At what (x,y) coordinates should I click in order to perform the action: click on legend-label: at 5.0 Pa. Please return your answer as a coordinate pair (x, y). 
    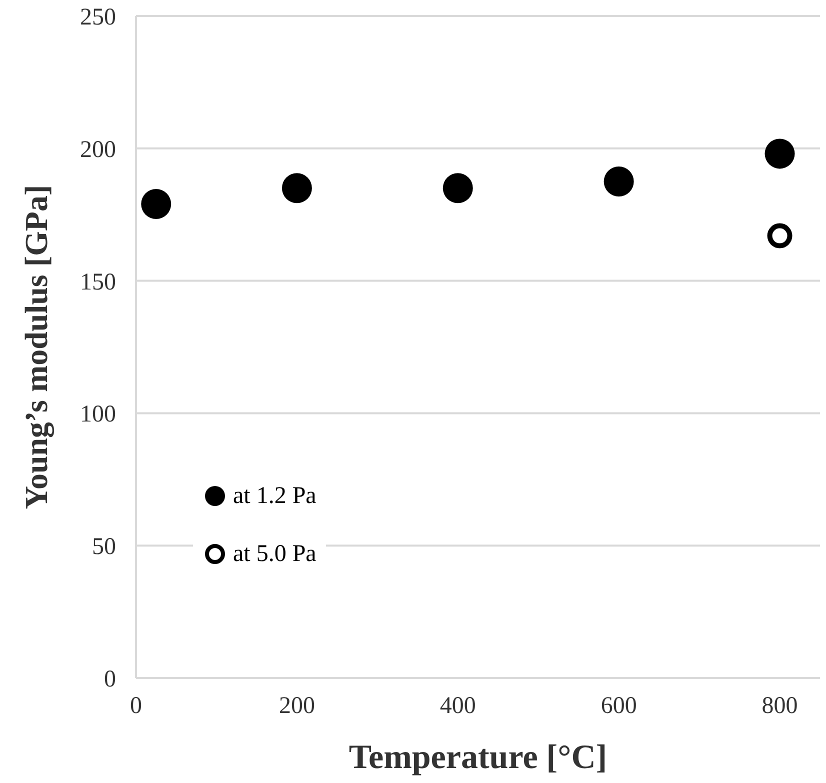
    Looking at the image, I should click on (274, 554).